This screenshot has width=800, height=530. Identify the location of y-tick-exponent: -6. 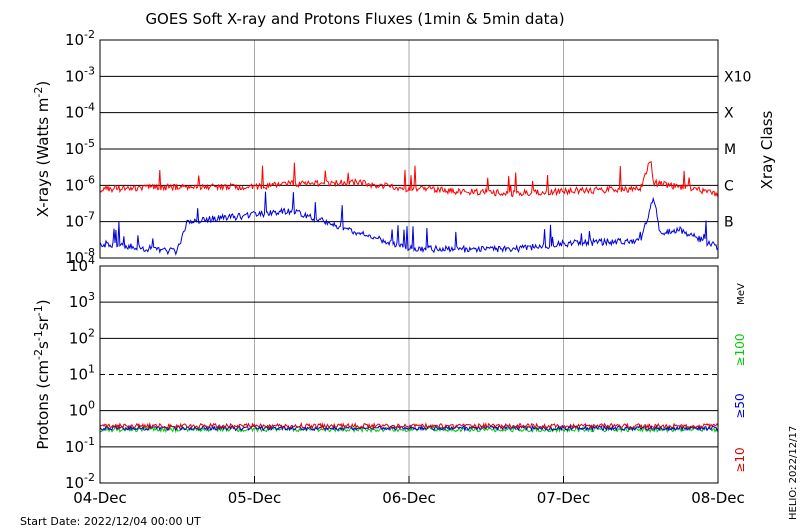
(89, 179).